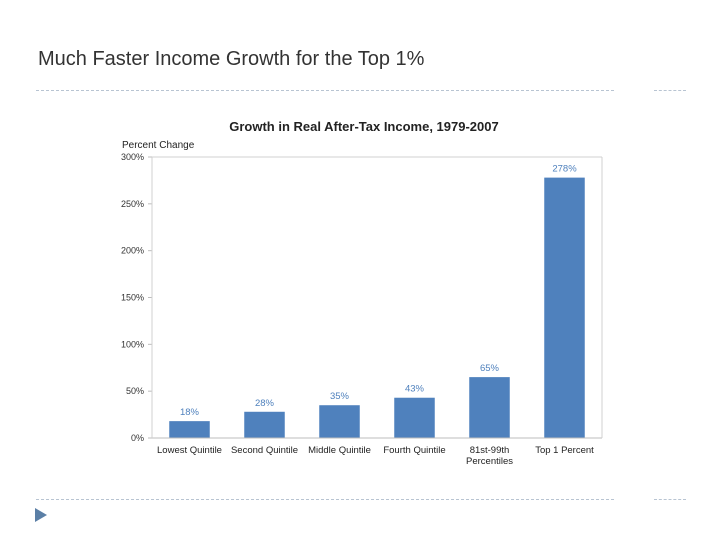 This screenshot has width=720, height=540. I want to click on x-tick-label: Lowest Quintile, so click(189, 450).